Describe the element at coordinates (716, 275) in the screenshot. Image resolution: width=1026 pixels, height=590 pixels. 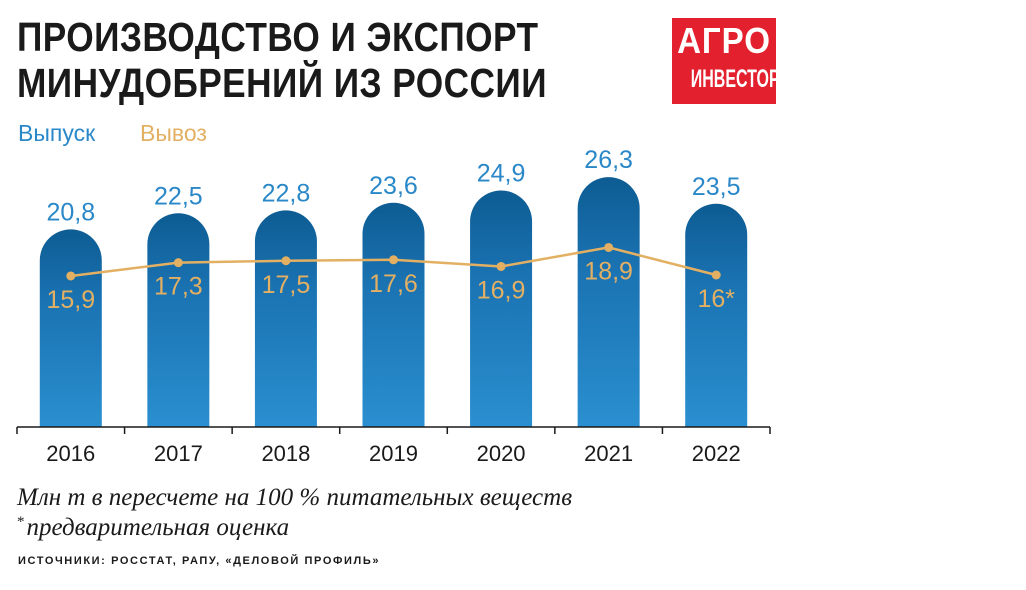
I see `export-point-2022` at that location.